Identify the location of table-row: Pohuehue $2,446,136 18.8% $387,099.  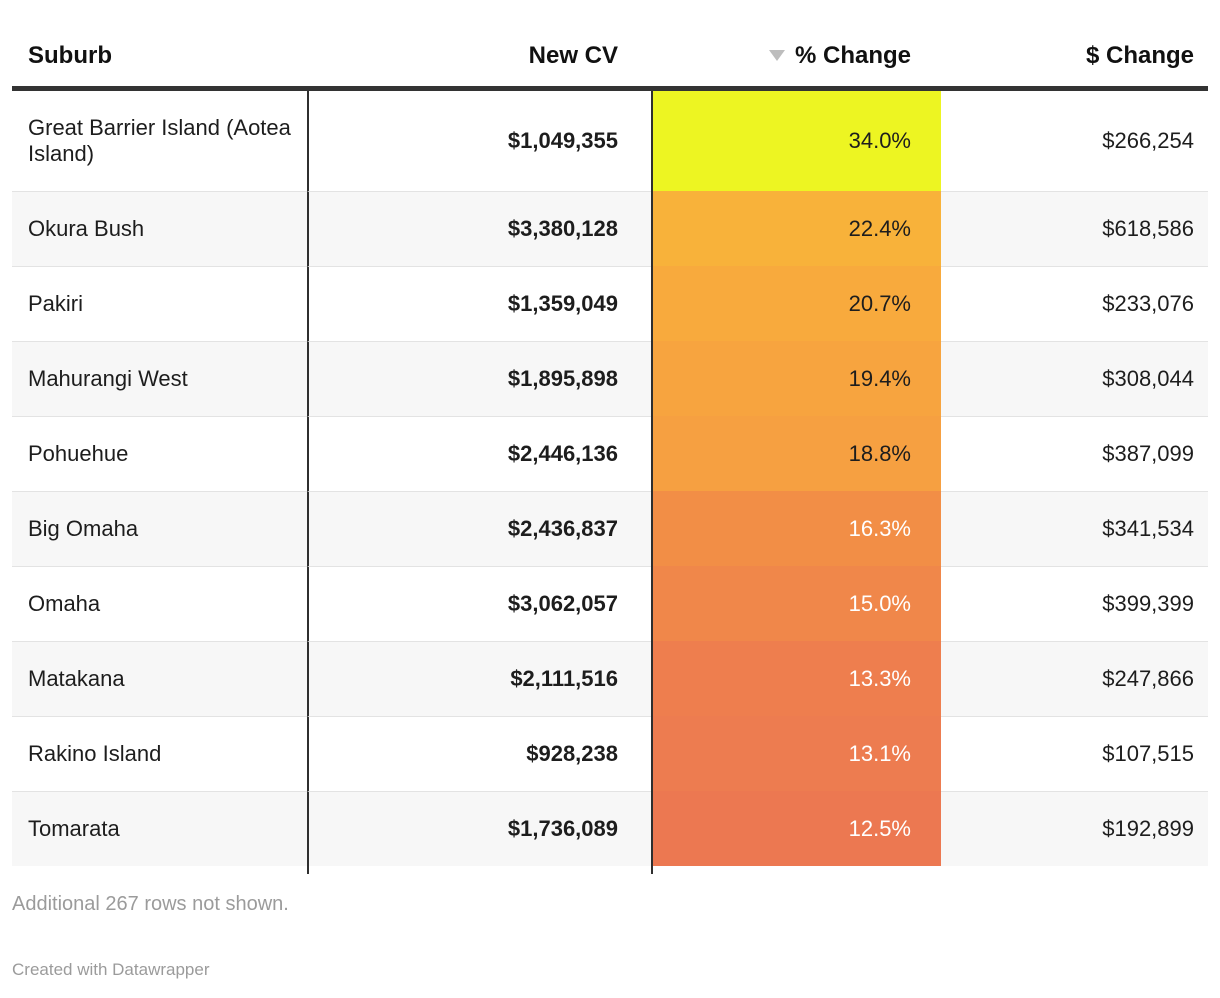
(610, 453).